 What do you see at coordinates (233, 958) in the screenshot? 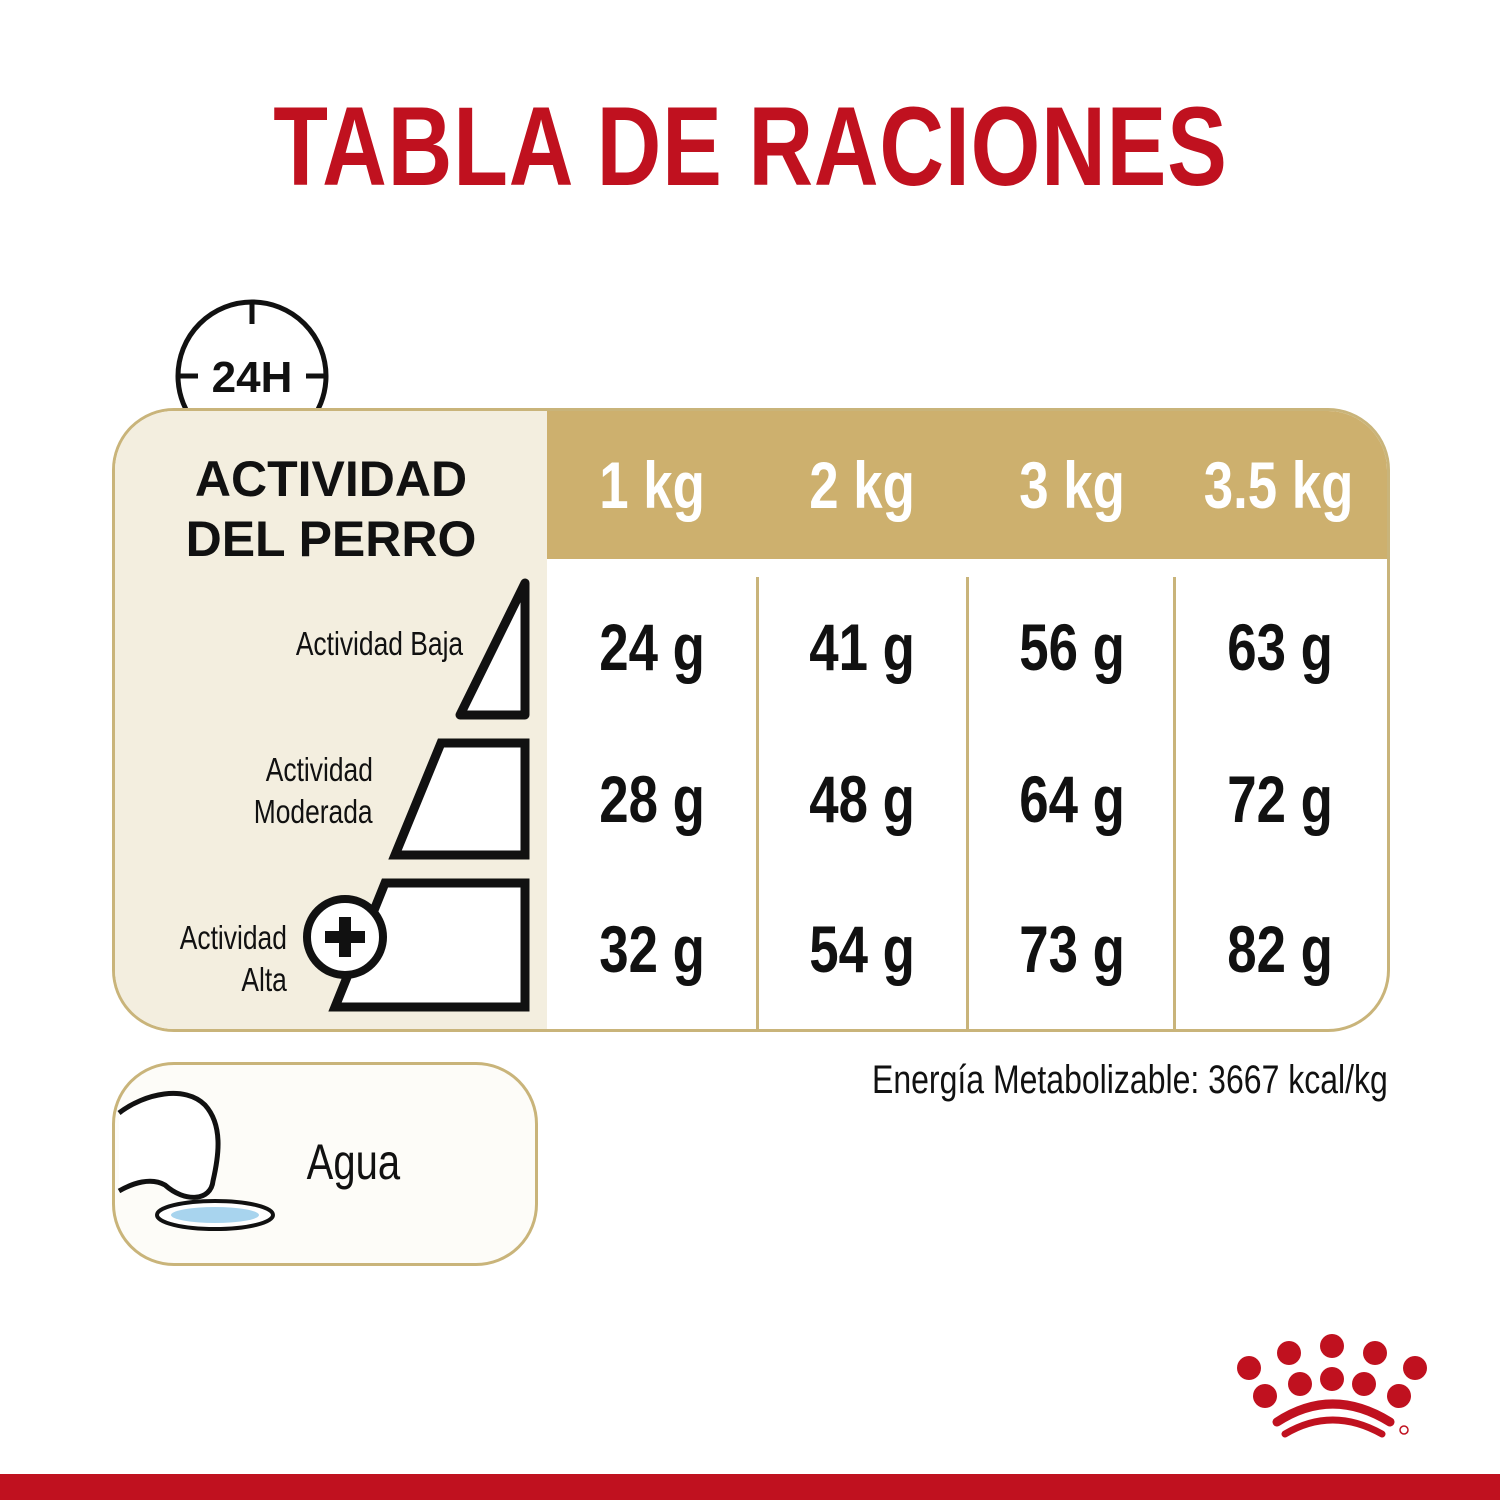
I see `row-label-high: Actividad Alta` at bounding box center [233, 958].